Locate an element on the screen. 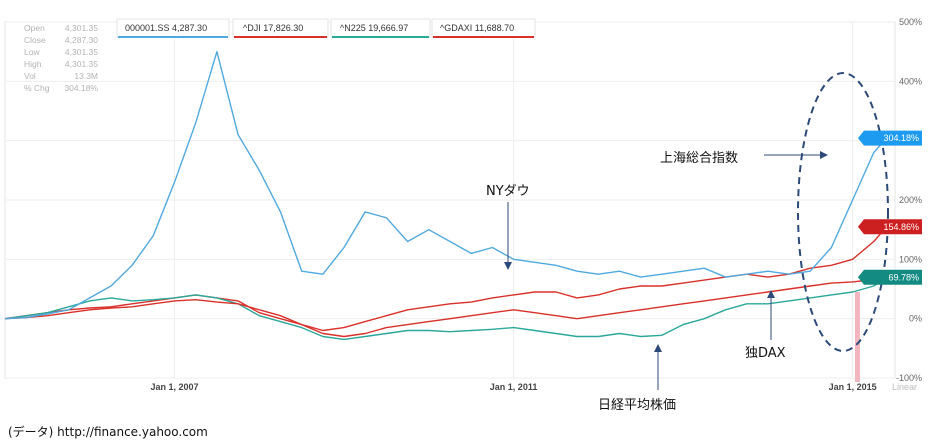 This screenshot has height=445, width=941. end-label-text: 304.18% is located at coordinates (901, 138).